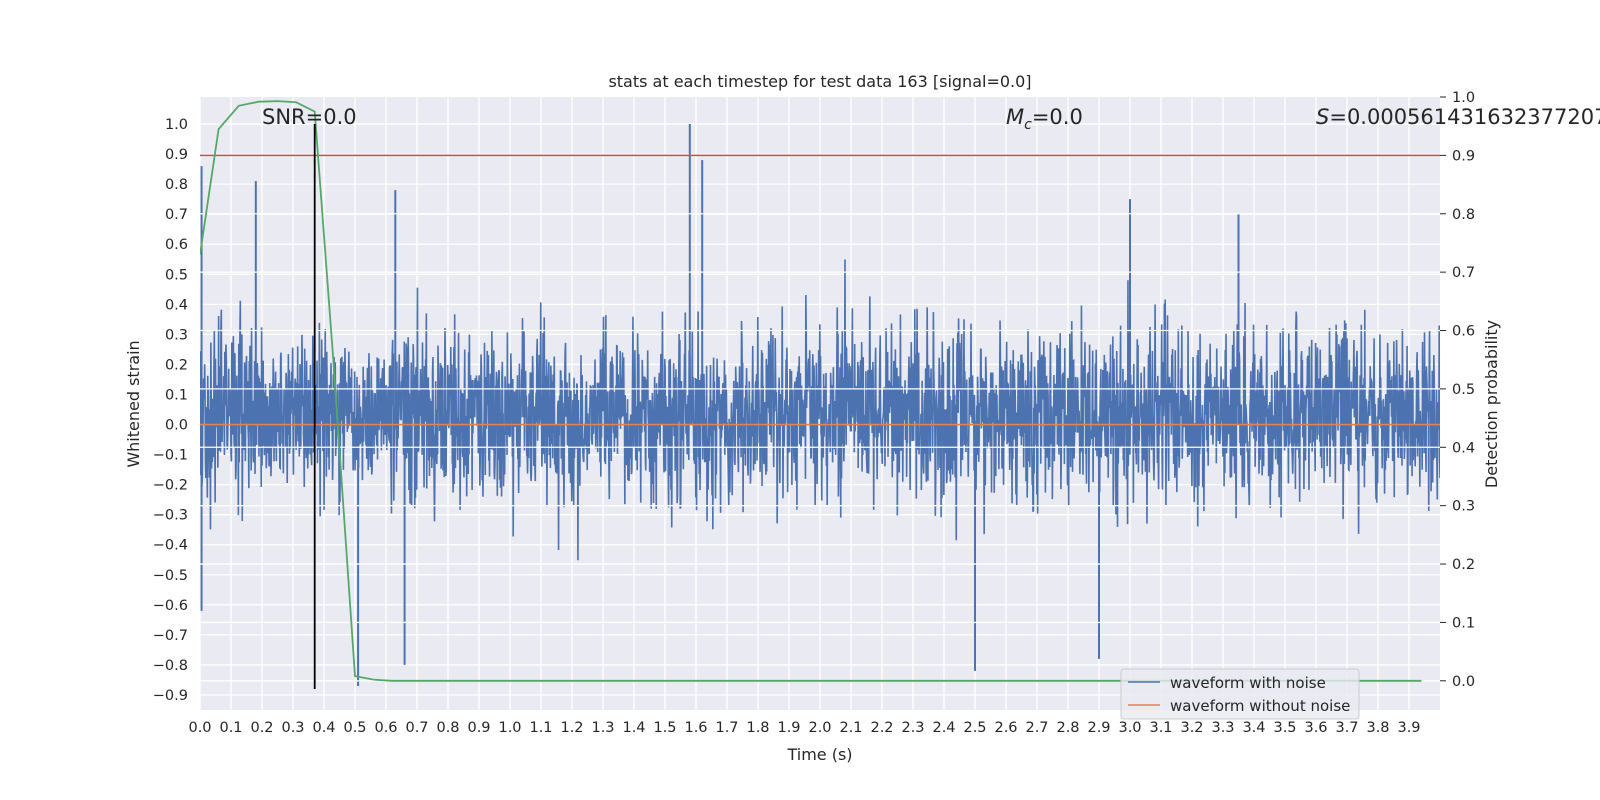  Describe the element at coordinates (323, 728) in the screenshot. I see `x-tick-label: 0.4` at that location.